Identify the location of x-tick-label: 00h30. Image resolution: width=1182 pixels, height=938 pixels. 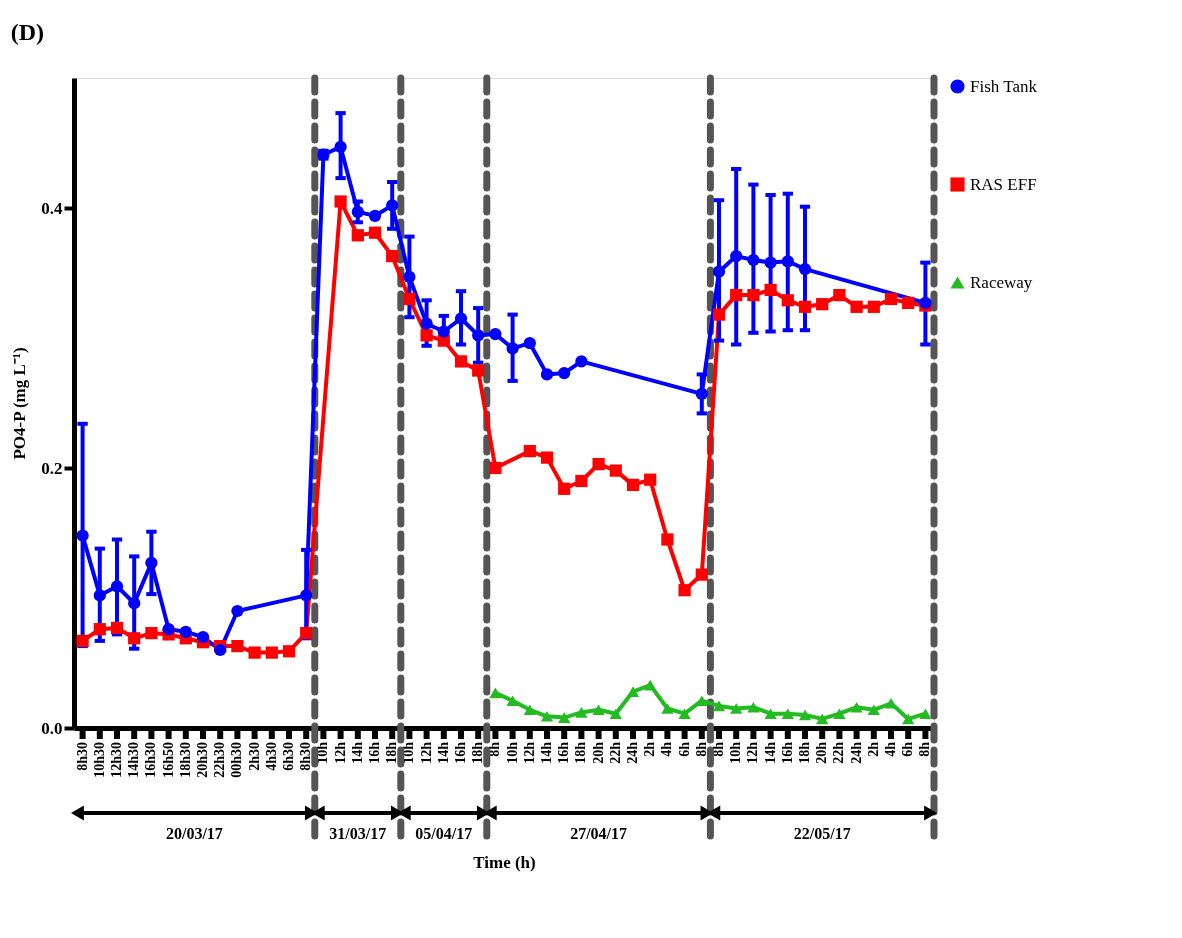
(237, 760).